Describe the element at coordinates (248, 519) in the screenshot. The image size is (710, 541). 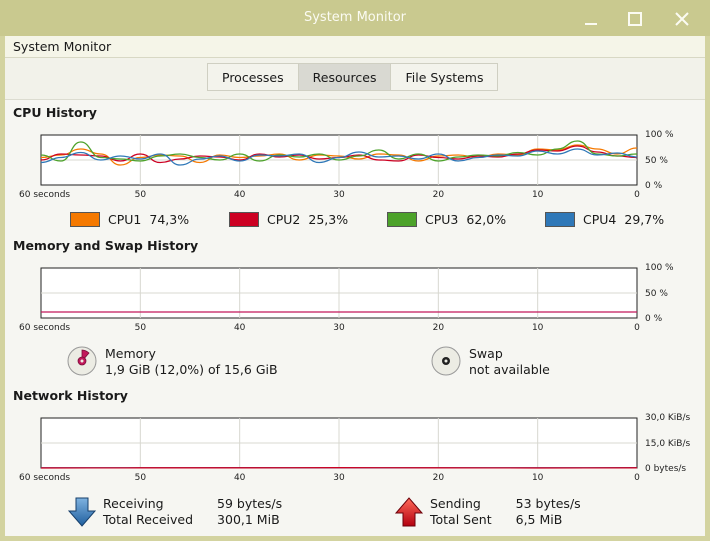
I see `total-received-value: 300,1 MiB` at that location.